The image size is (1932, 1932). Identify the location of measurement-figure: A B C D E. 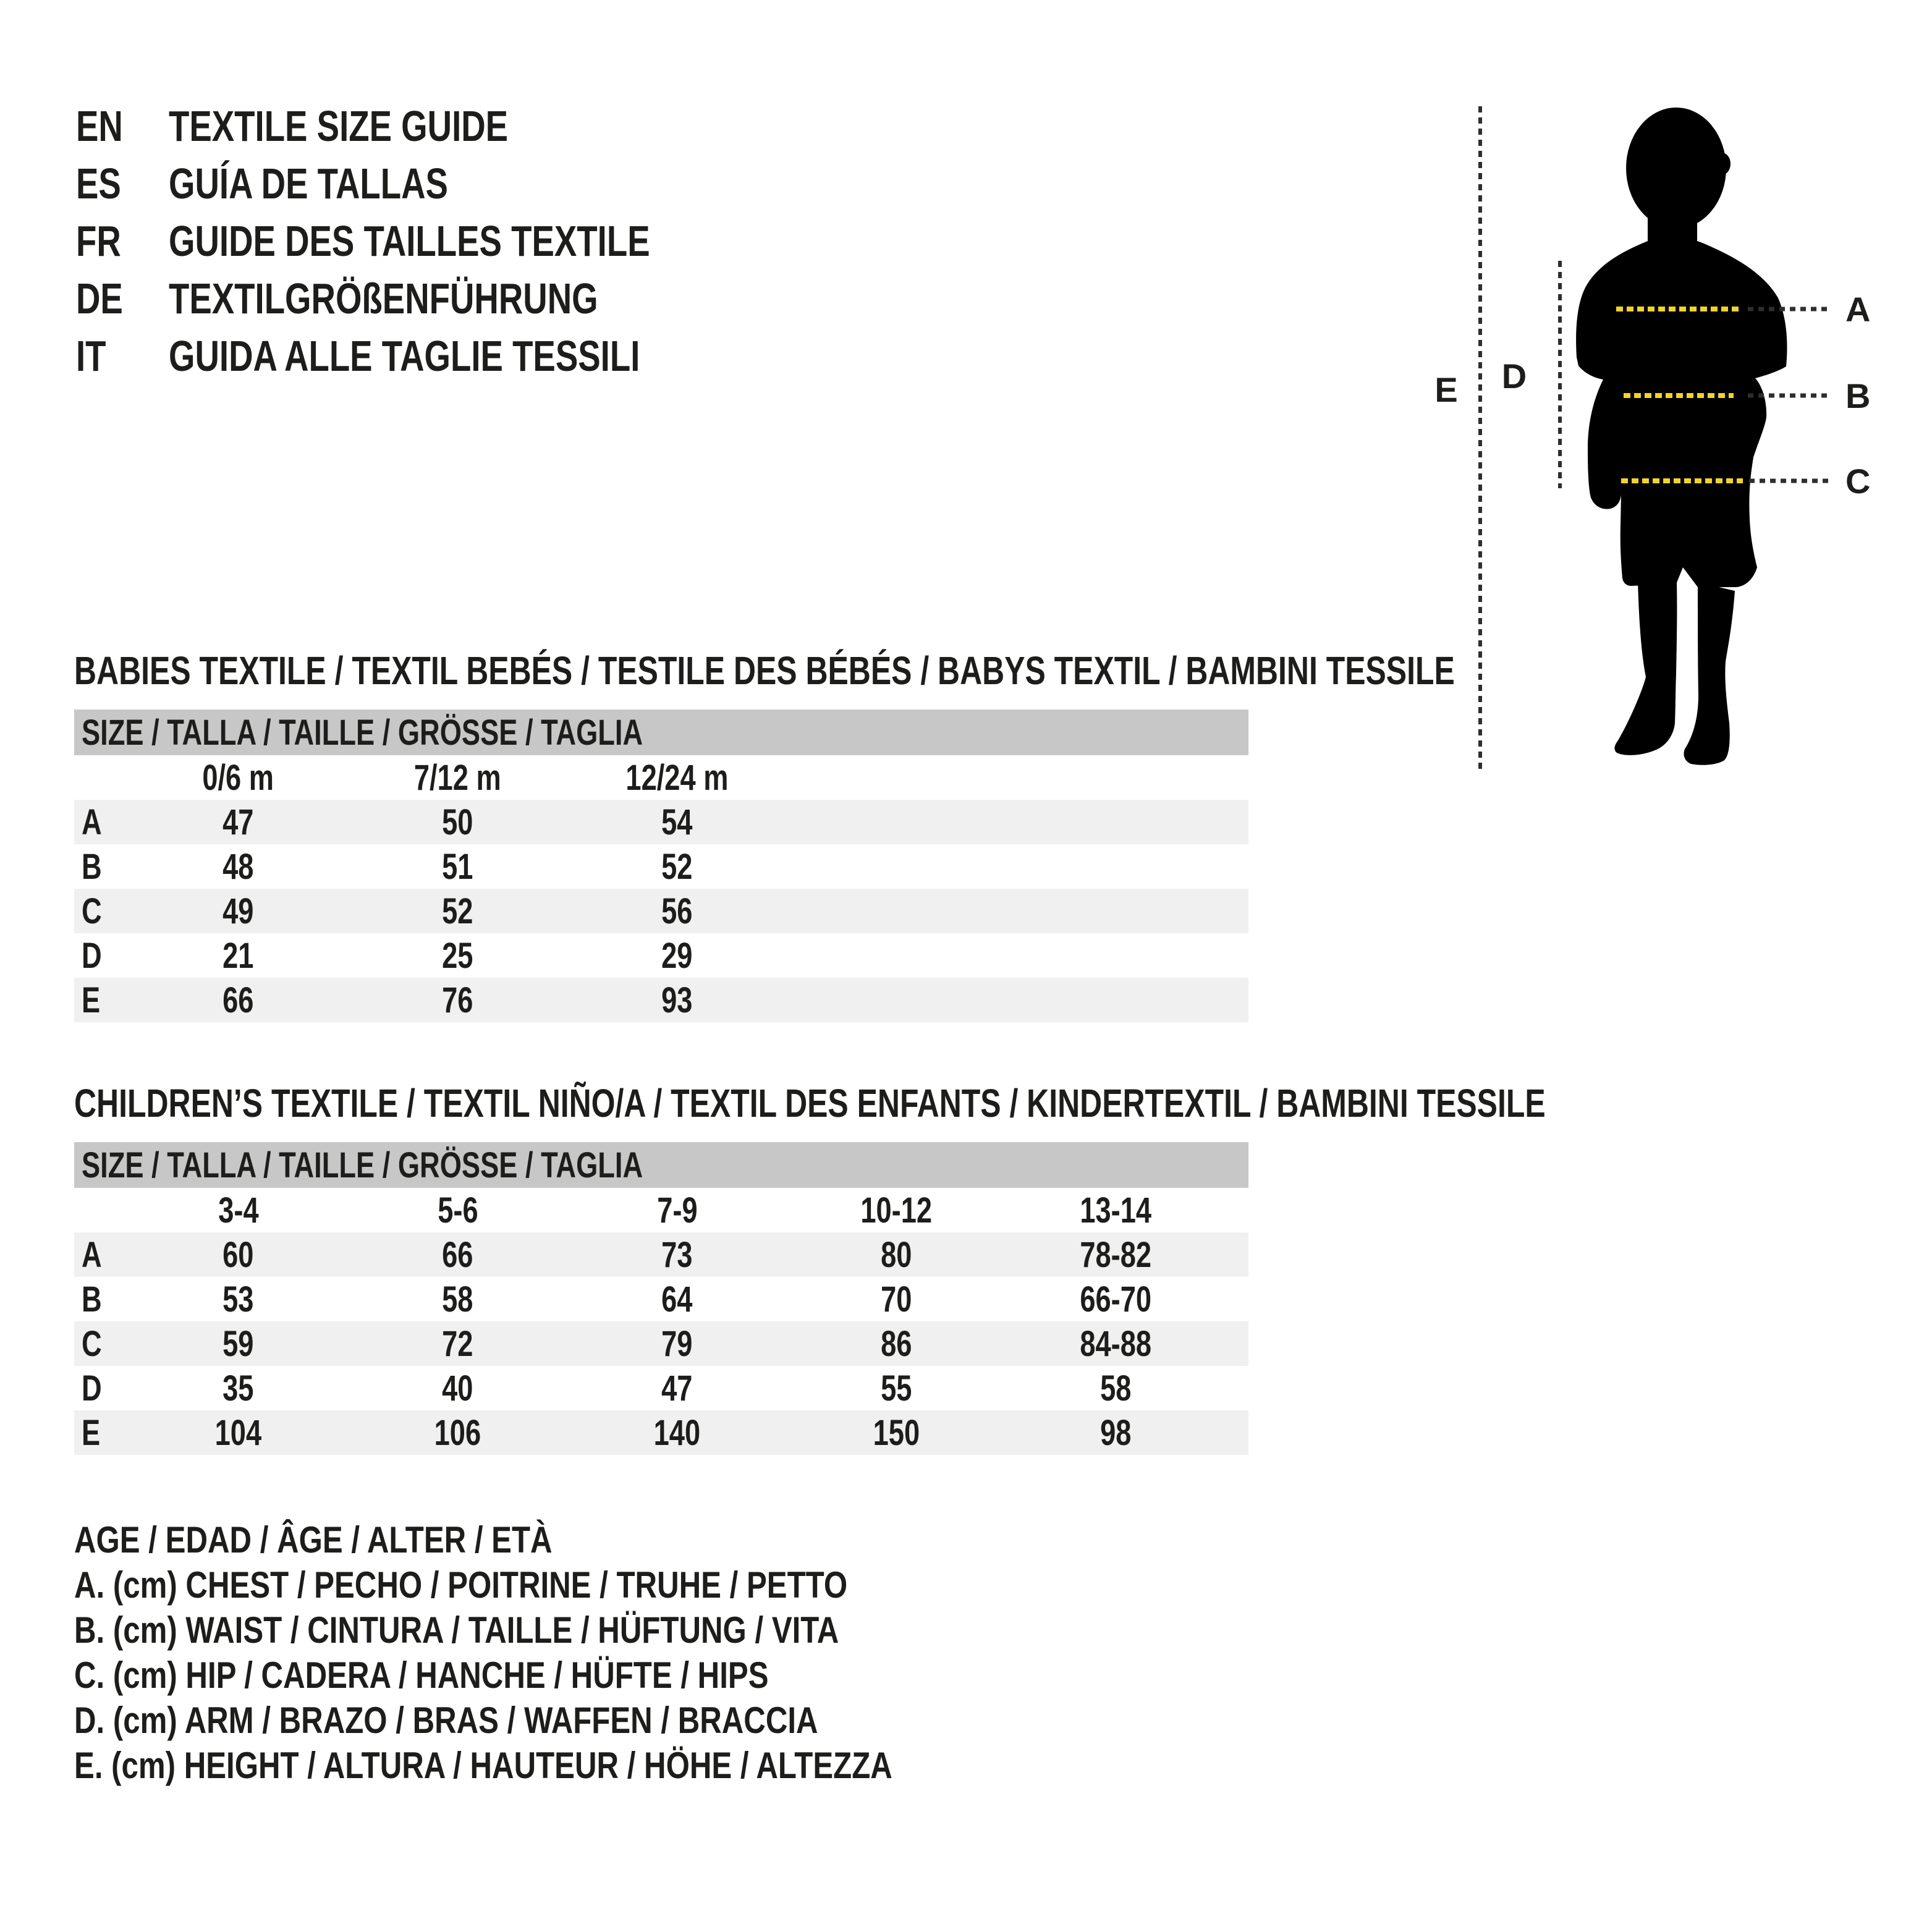
(1676, 436).